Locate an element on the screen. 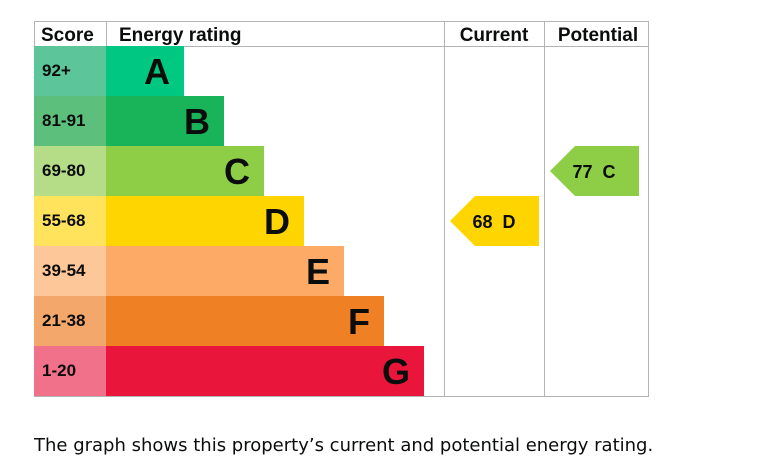 The height and width of the screenshot is (472, 758). band-bar-c is located at coordinates (185, 171).